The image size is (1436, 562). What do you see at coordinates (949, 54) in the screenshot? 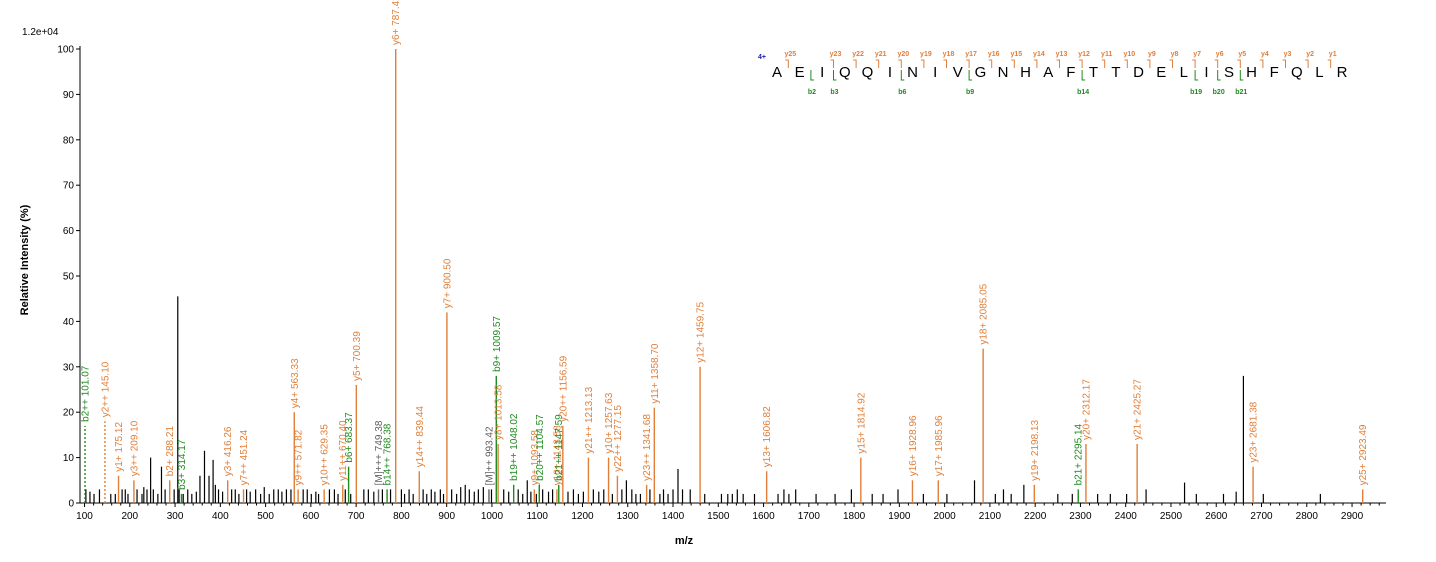
I see `y-ion-marker: y18` at bounding box center [949, 54].